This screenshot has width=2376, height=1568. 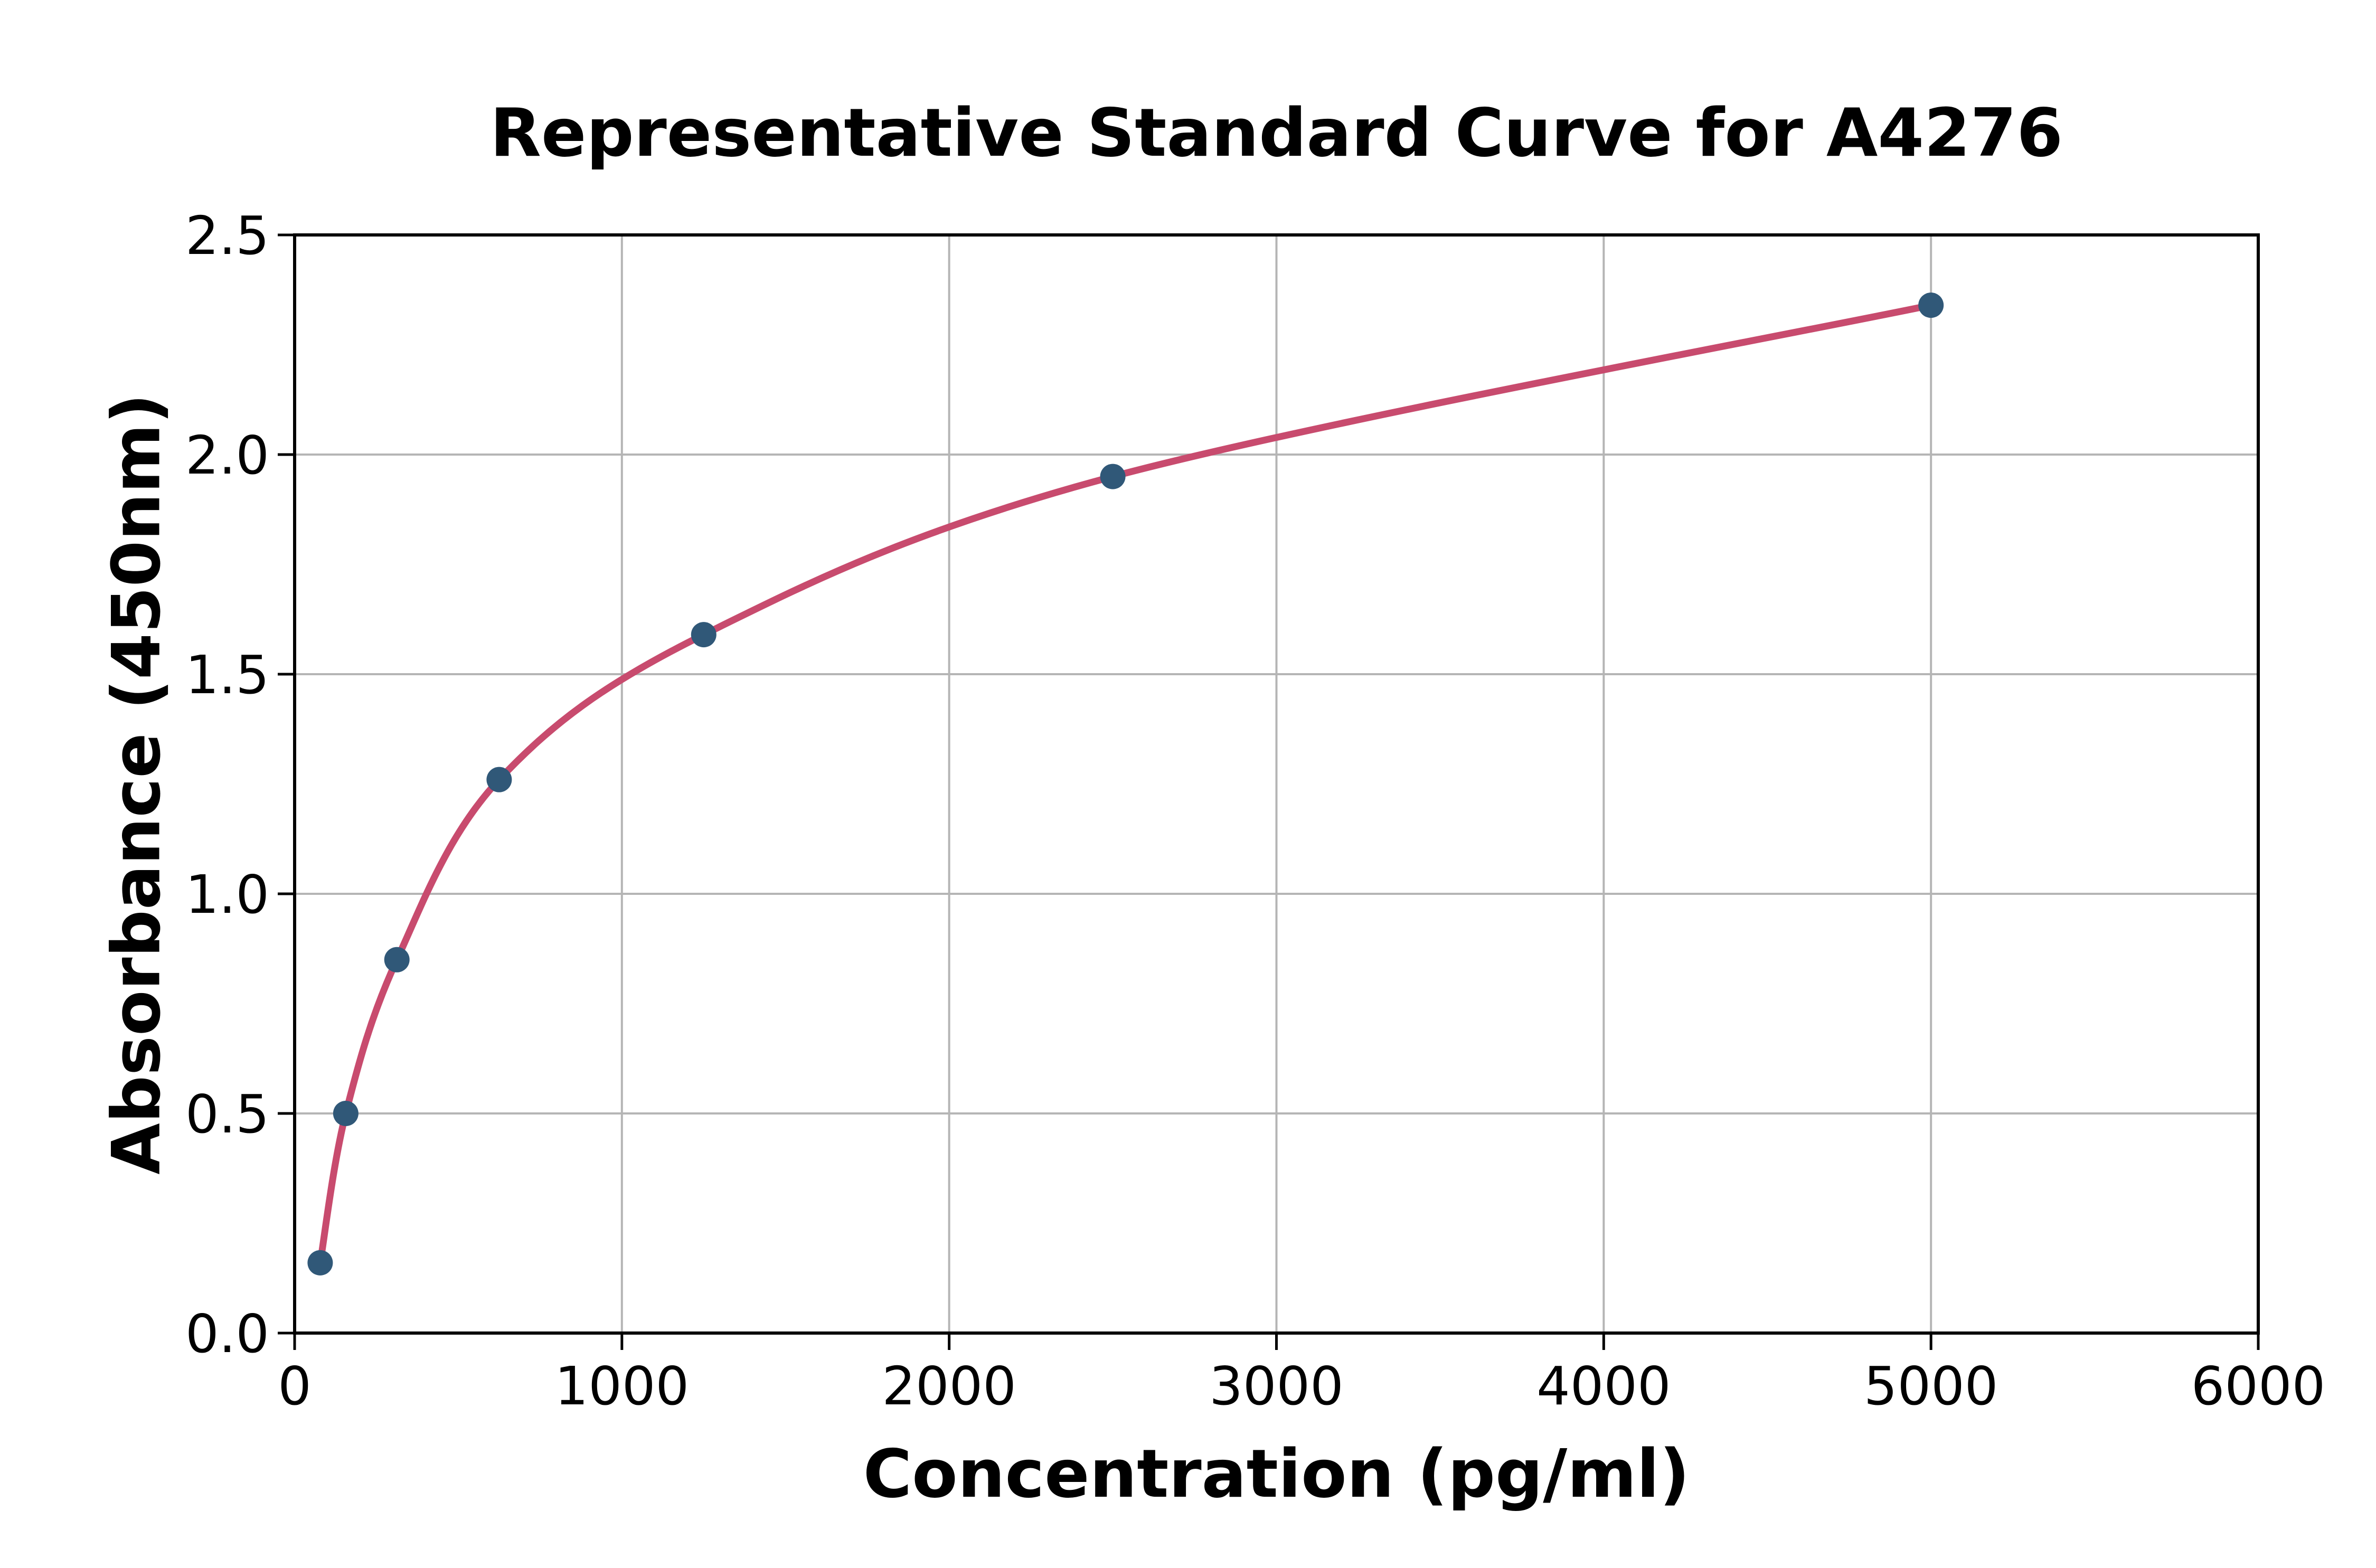 I want to click on x-axis-title: Concentration (pg/ml), so click(x=1277, y=1474).